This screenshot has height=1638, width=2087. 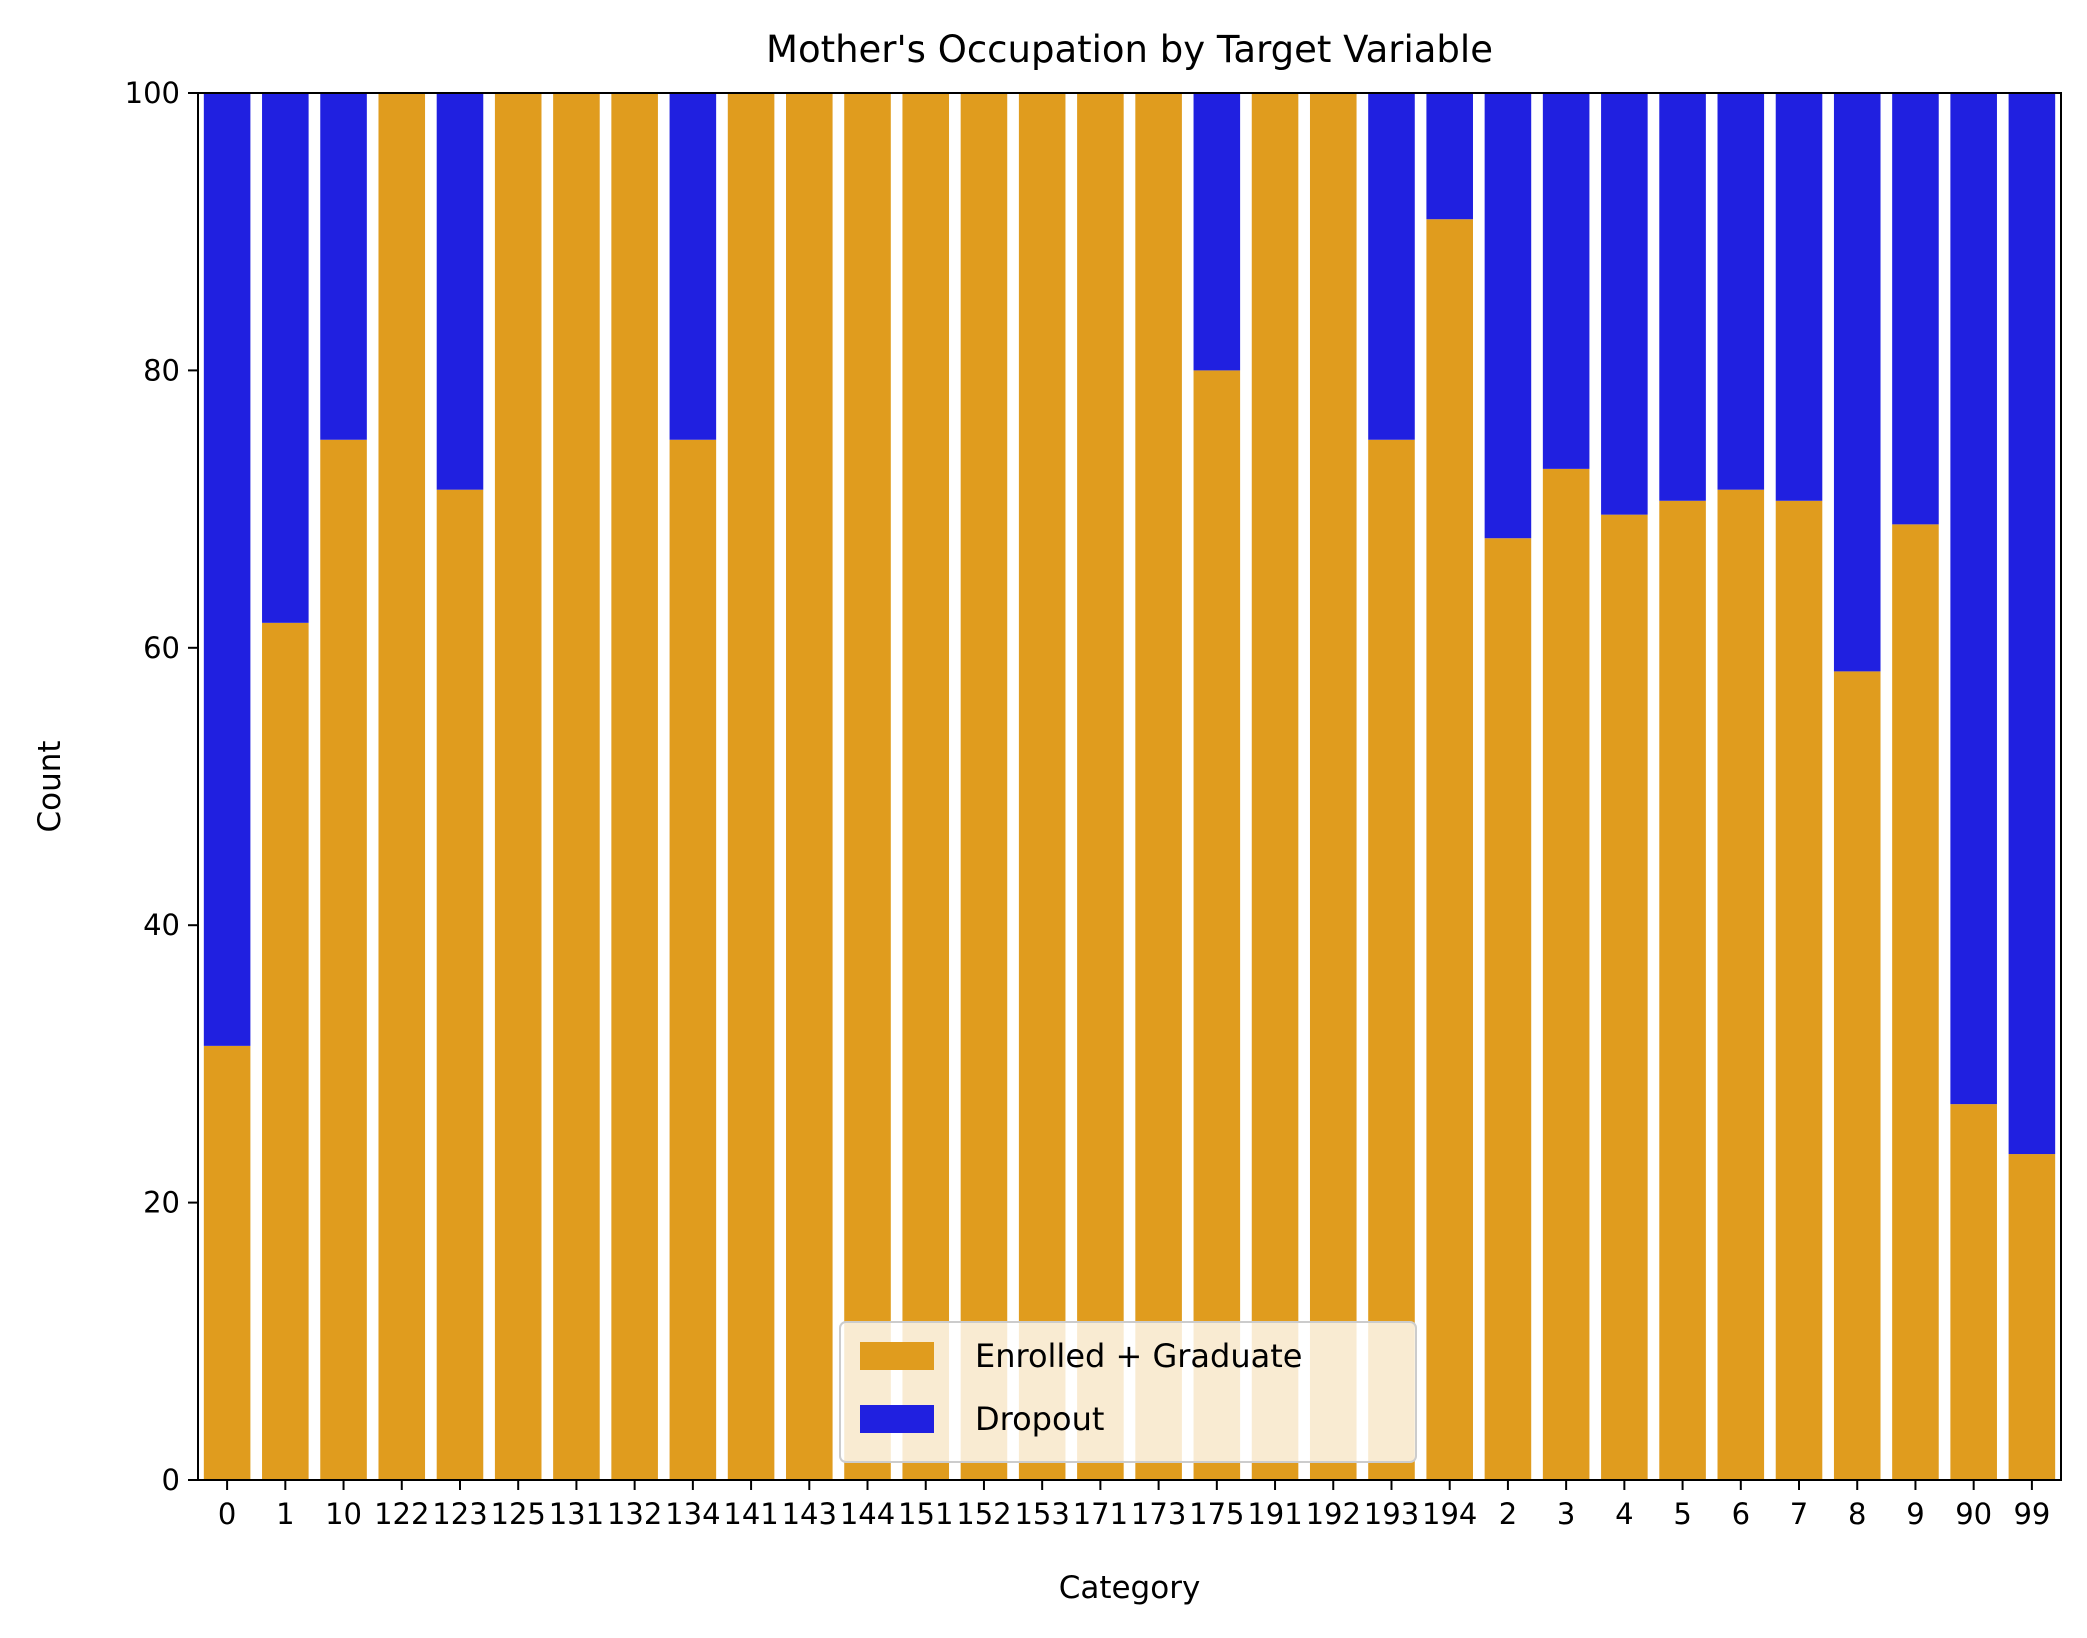 I want to click on legend-swatch-dropout, so click(x=897, y=1419).